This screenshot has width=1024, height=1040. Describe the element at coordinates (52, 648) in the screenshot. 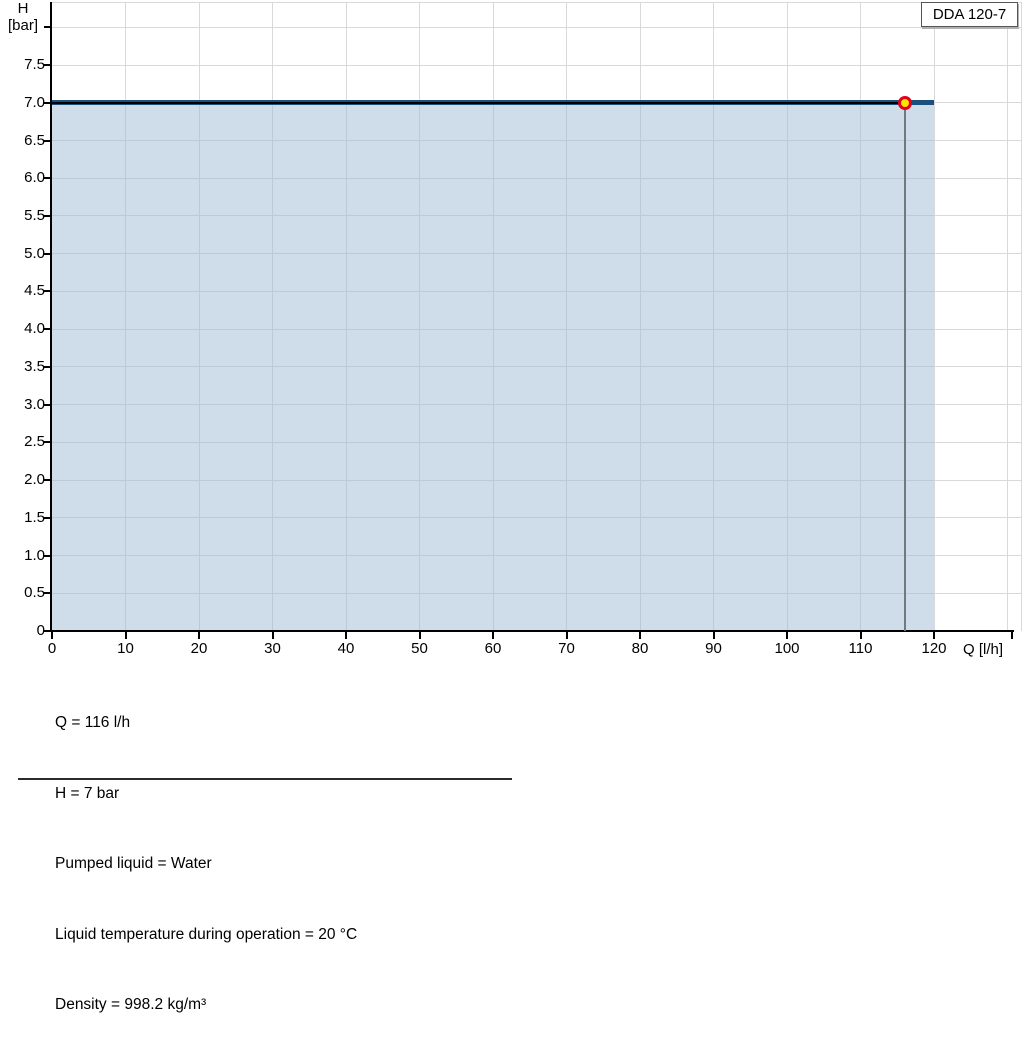

I see `x-tick-label: 0` at that location.